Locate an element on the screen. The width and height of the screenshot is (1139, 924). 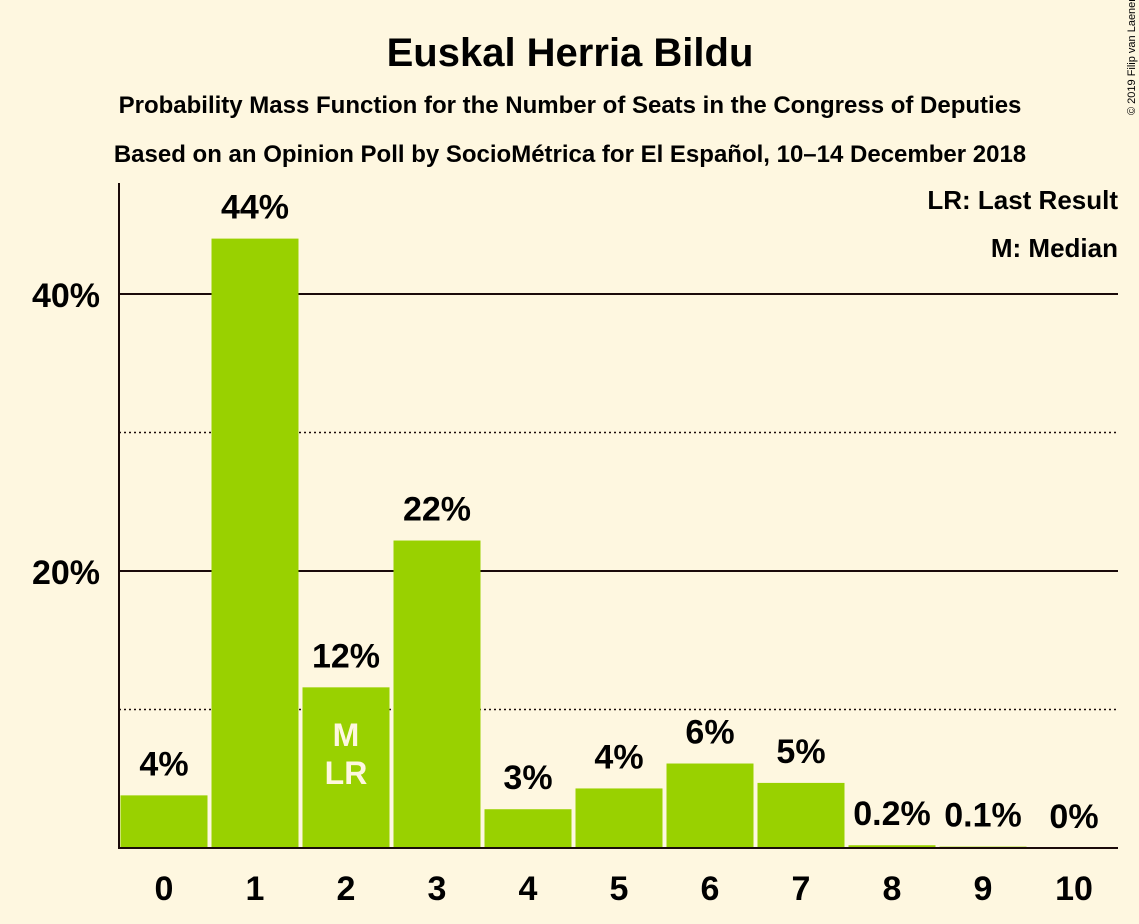
x-tick-label: 6 is located at coordinates (710, 889).